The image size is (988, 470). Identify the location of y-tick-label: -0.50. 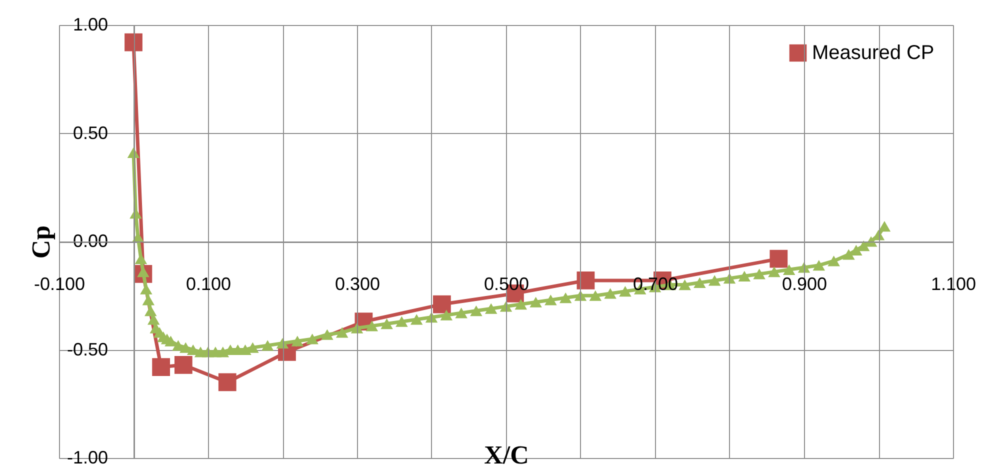
(87, 349).